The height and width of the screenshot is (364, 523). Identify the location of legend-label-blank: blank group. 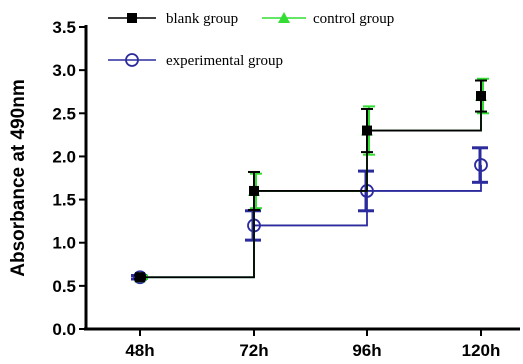
(202, 19).